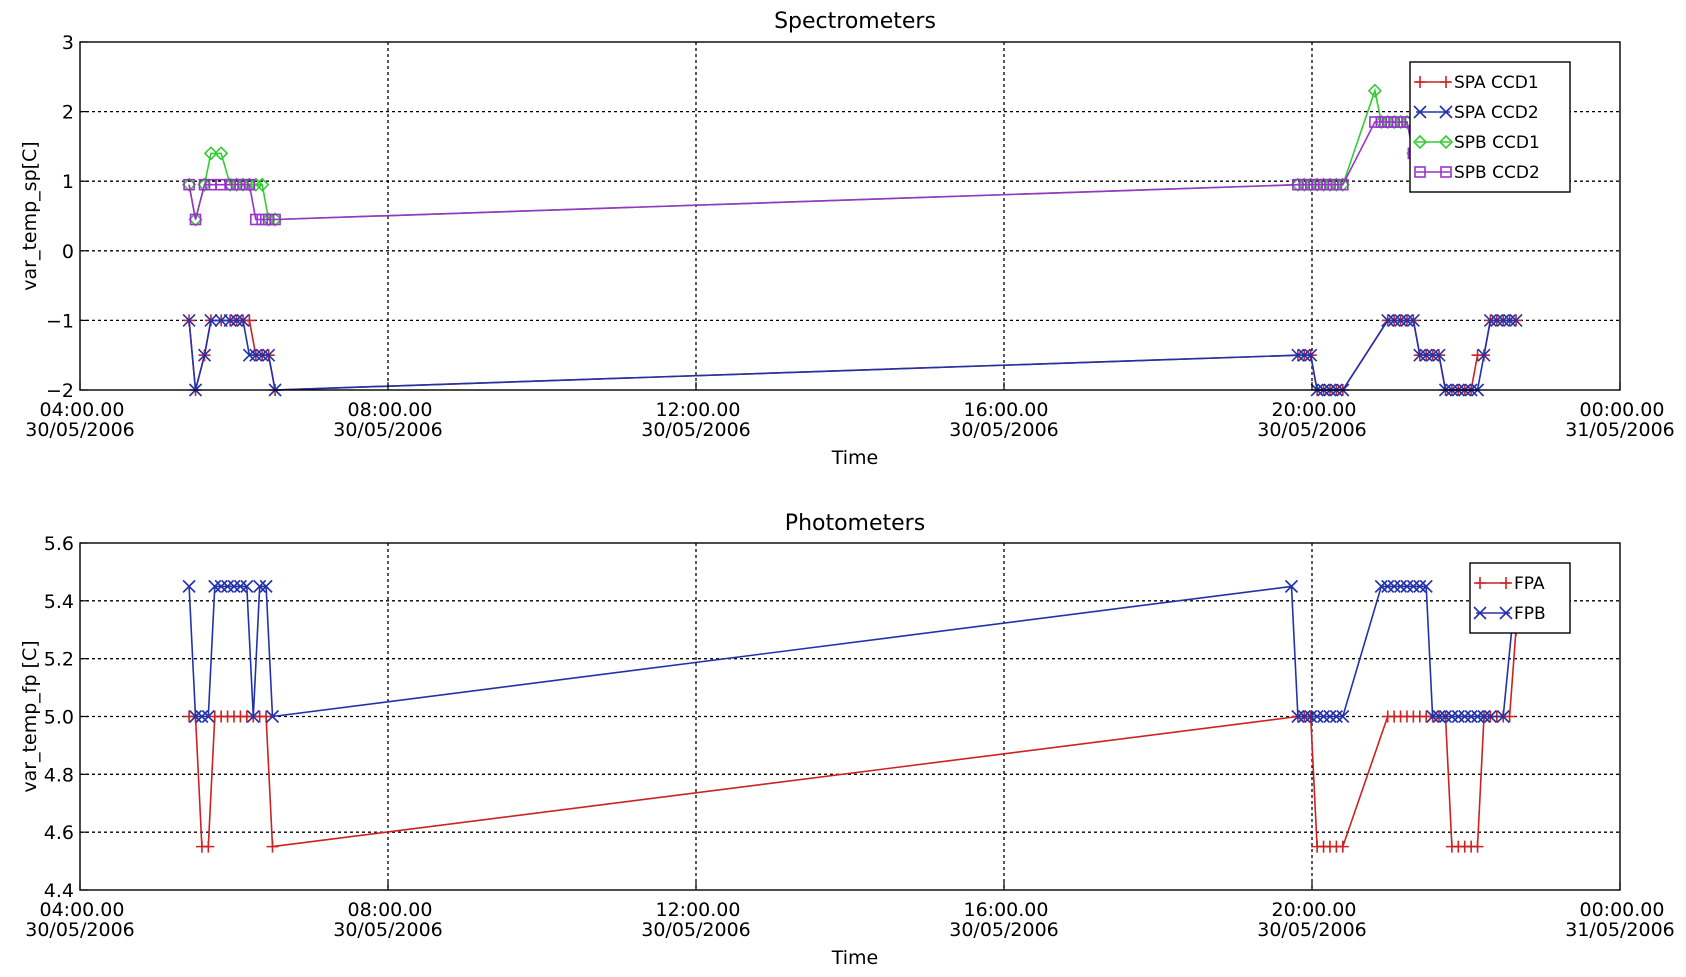 This screenshot has width=1686, height=977. Describe the element at coordinates (390, 410) in the screenshot. I see `x-tick-label-time: 08:00.00` at that location.